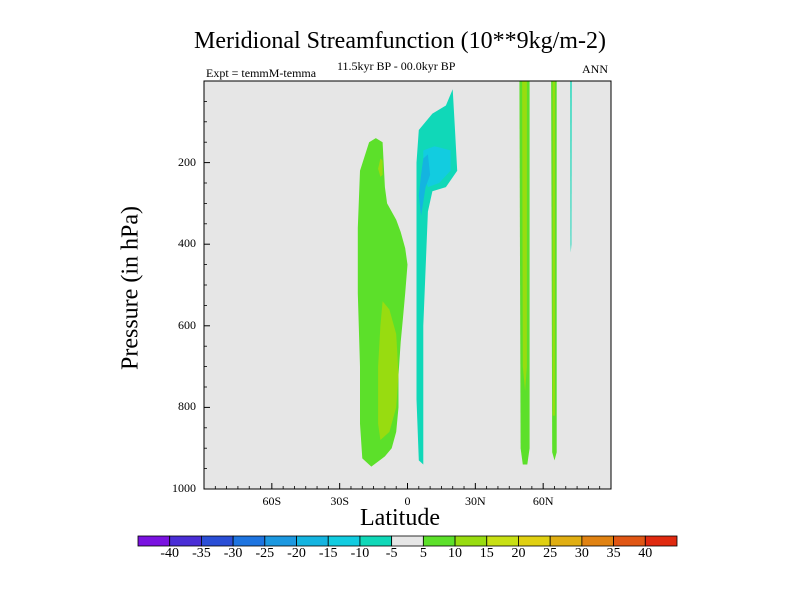  I want to click on y-tick-label: 200, so click(187, 161).